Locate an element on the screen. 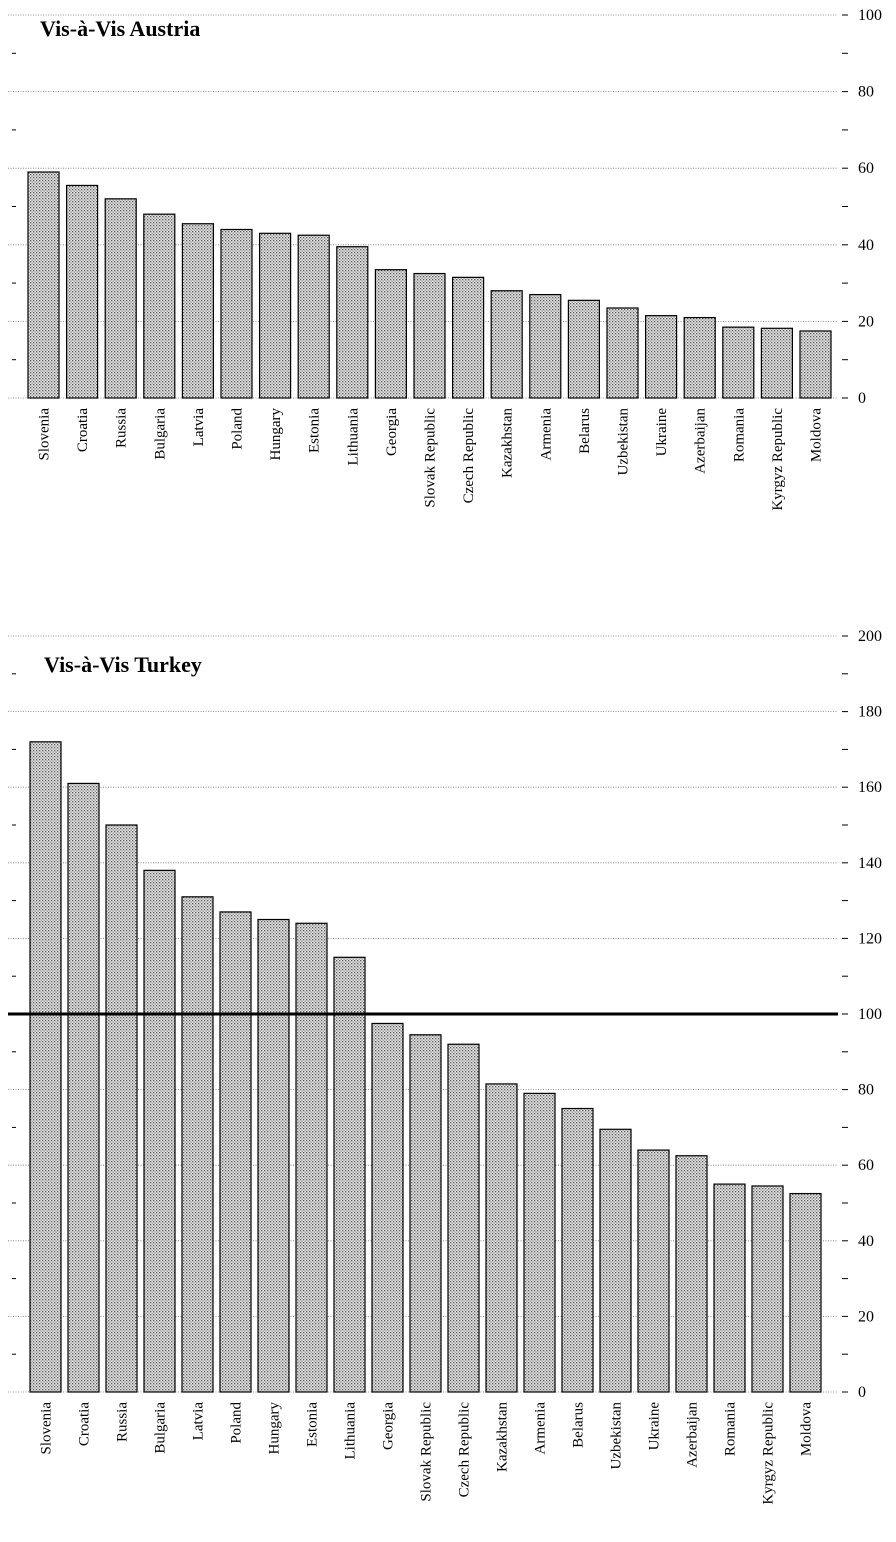 The height and width of the screenshot is (1542, 896). category-label: Poland is located at coordinates (238, 429).